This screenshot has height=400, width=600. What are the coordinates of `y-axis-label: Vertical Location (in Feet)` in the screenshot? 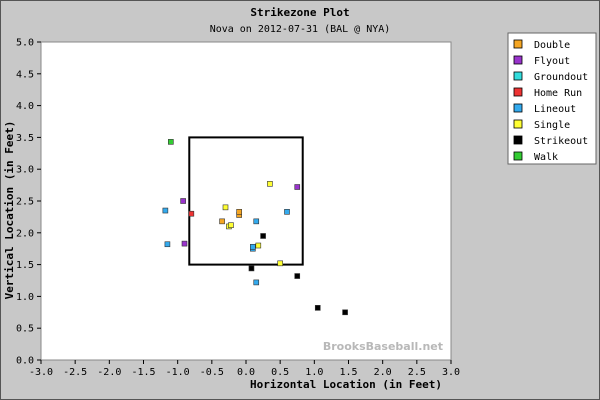 It's located at (9, 210).